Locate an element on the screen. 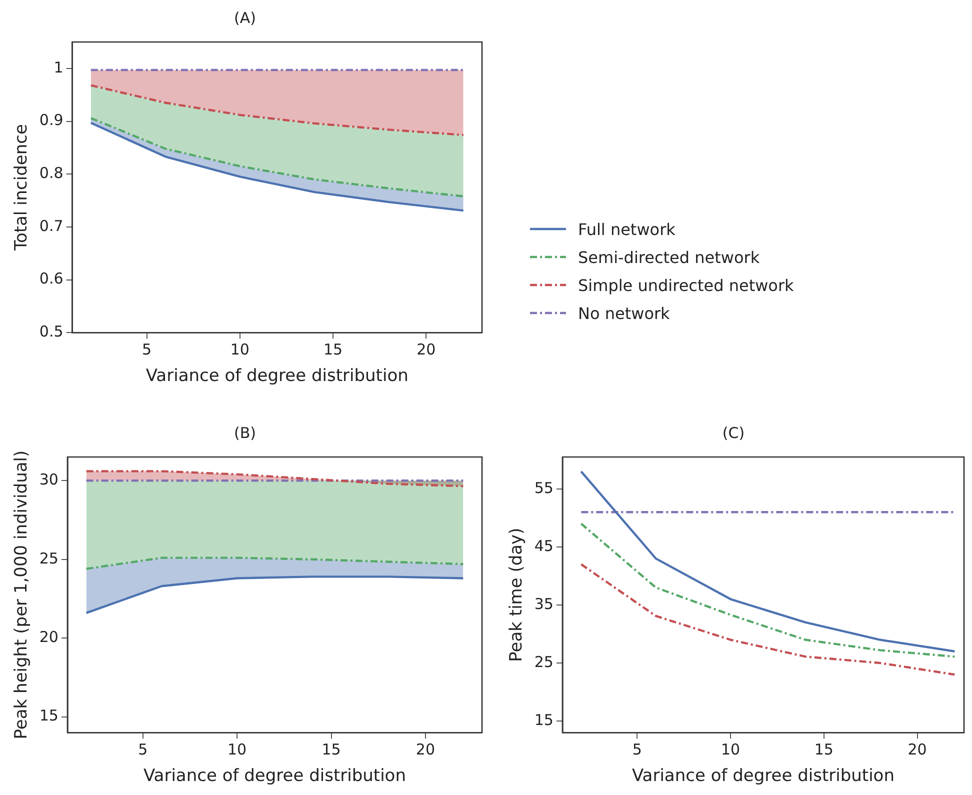 The image size is (972, 795). chart-title: (C) is located at coordinates (733, 433).